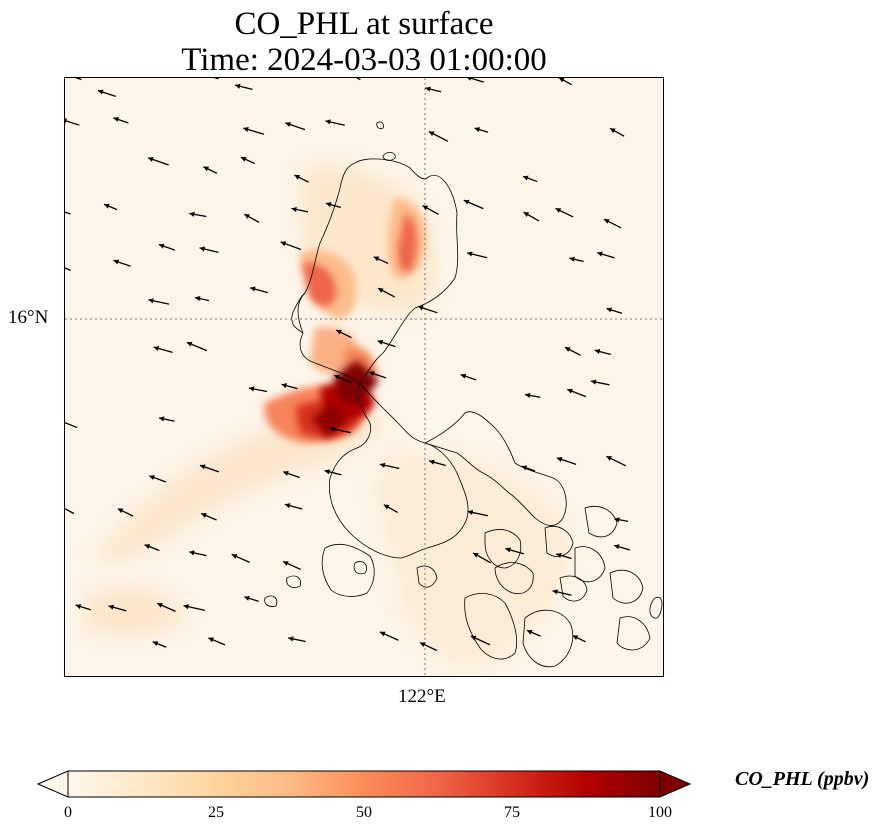 The height and width of the screenshot is (836, 885). I want to click on latitude-tick-label: 16°N, so click(28, 317).